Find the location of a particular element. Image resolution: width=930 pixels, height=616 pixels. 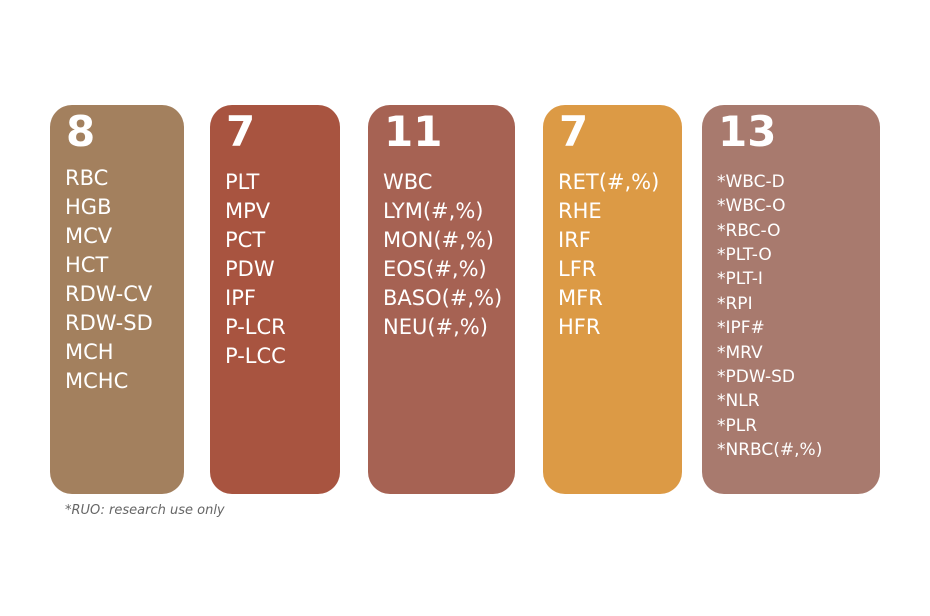

card-item: NEU(#,%) is located at coordinates (435, 327).